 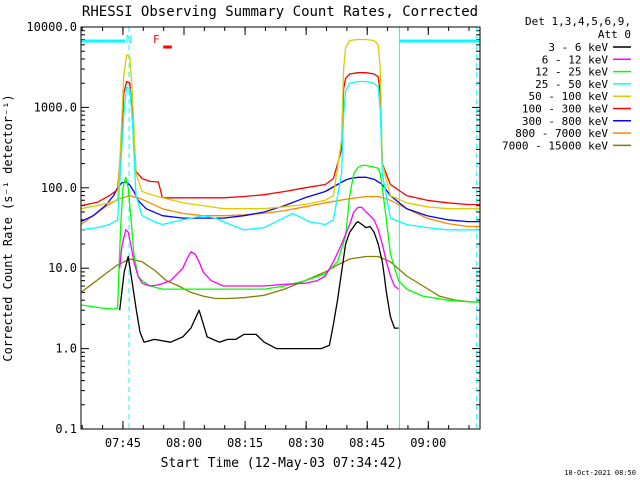 I want to click on y-tick-label: 1000.0, so click(x=55, y=107).